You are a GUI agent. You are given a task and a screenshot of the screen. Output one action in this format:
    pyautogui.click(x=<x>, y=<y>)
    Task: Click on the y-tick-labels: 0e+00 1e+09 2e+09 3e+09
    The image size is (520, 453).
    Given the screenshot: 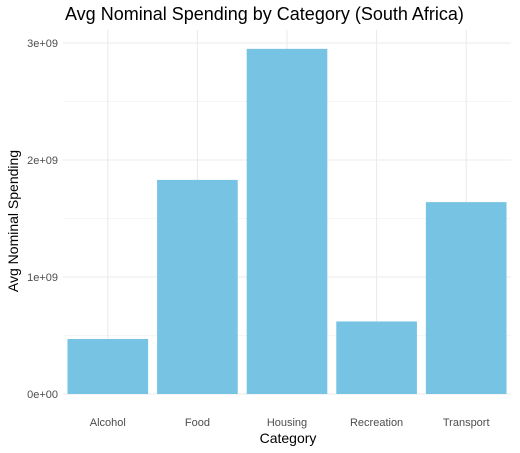 What is the action you would take?
    pyautogui.click(x=42, y=219)
    